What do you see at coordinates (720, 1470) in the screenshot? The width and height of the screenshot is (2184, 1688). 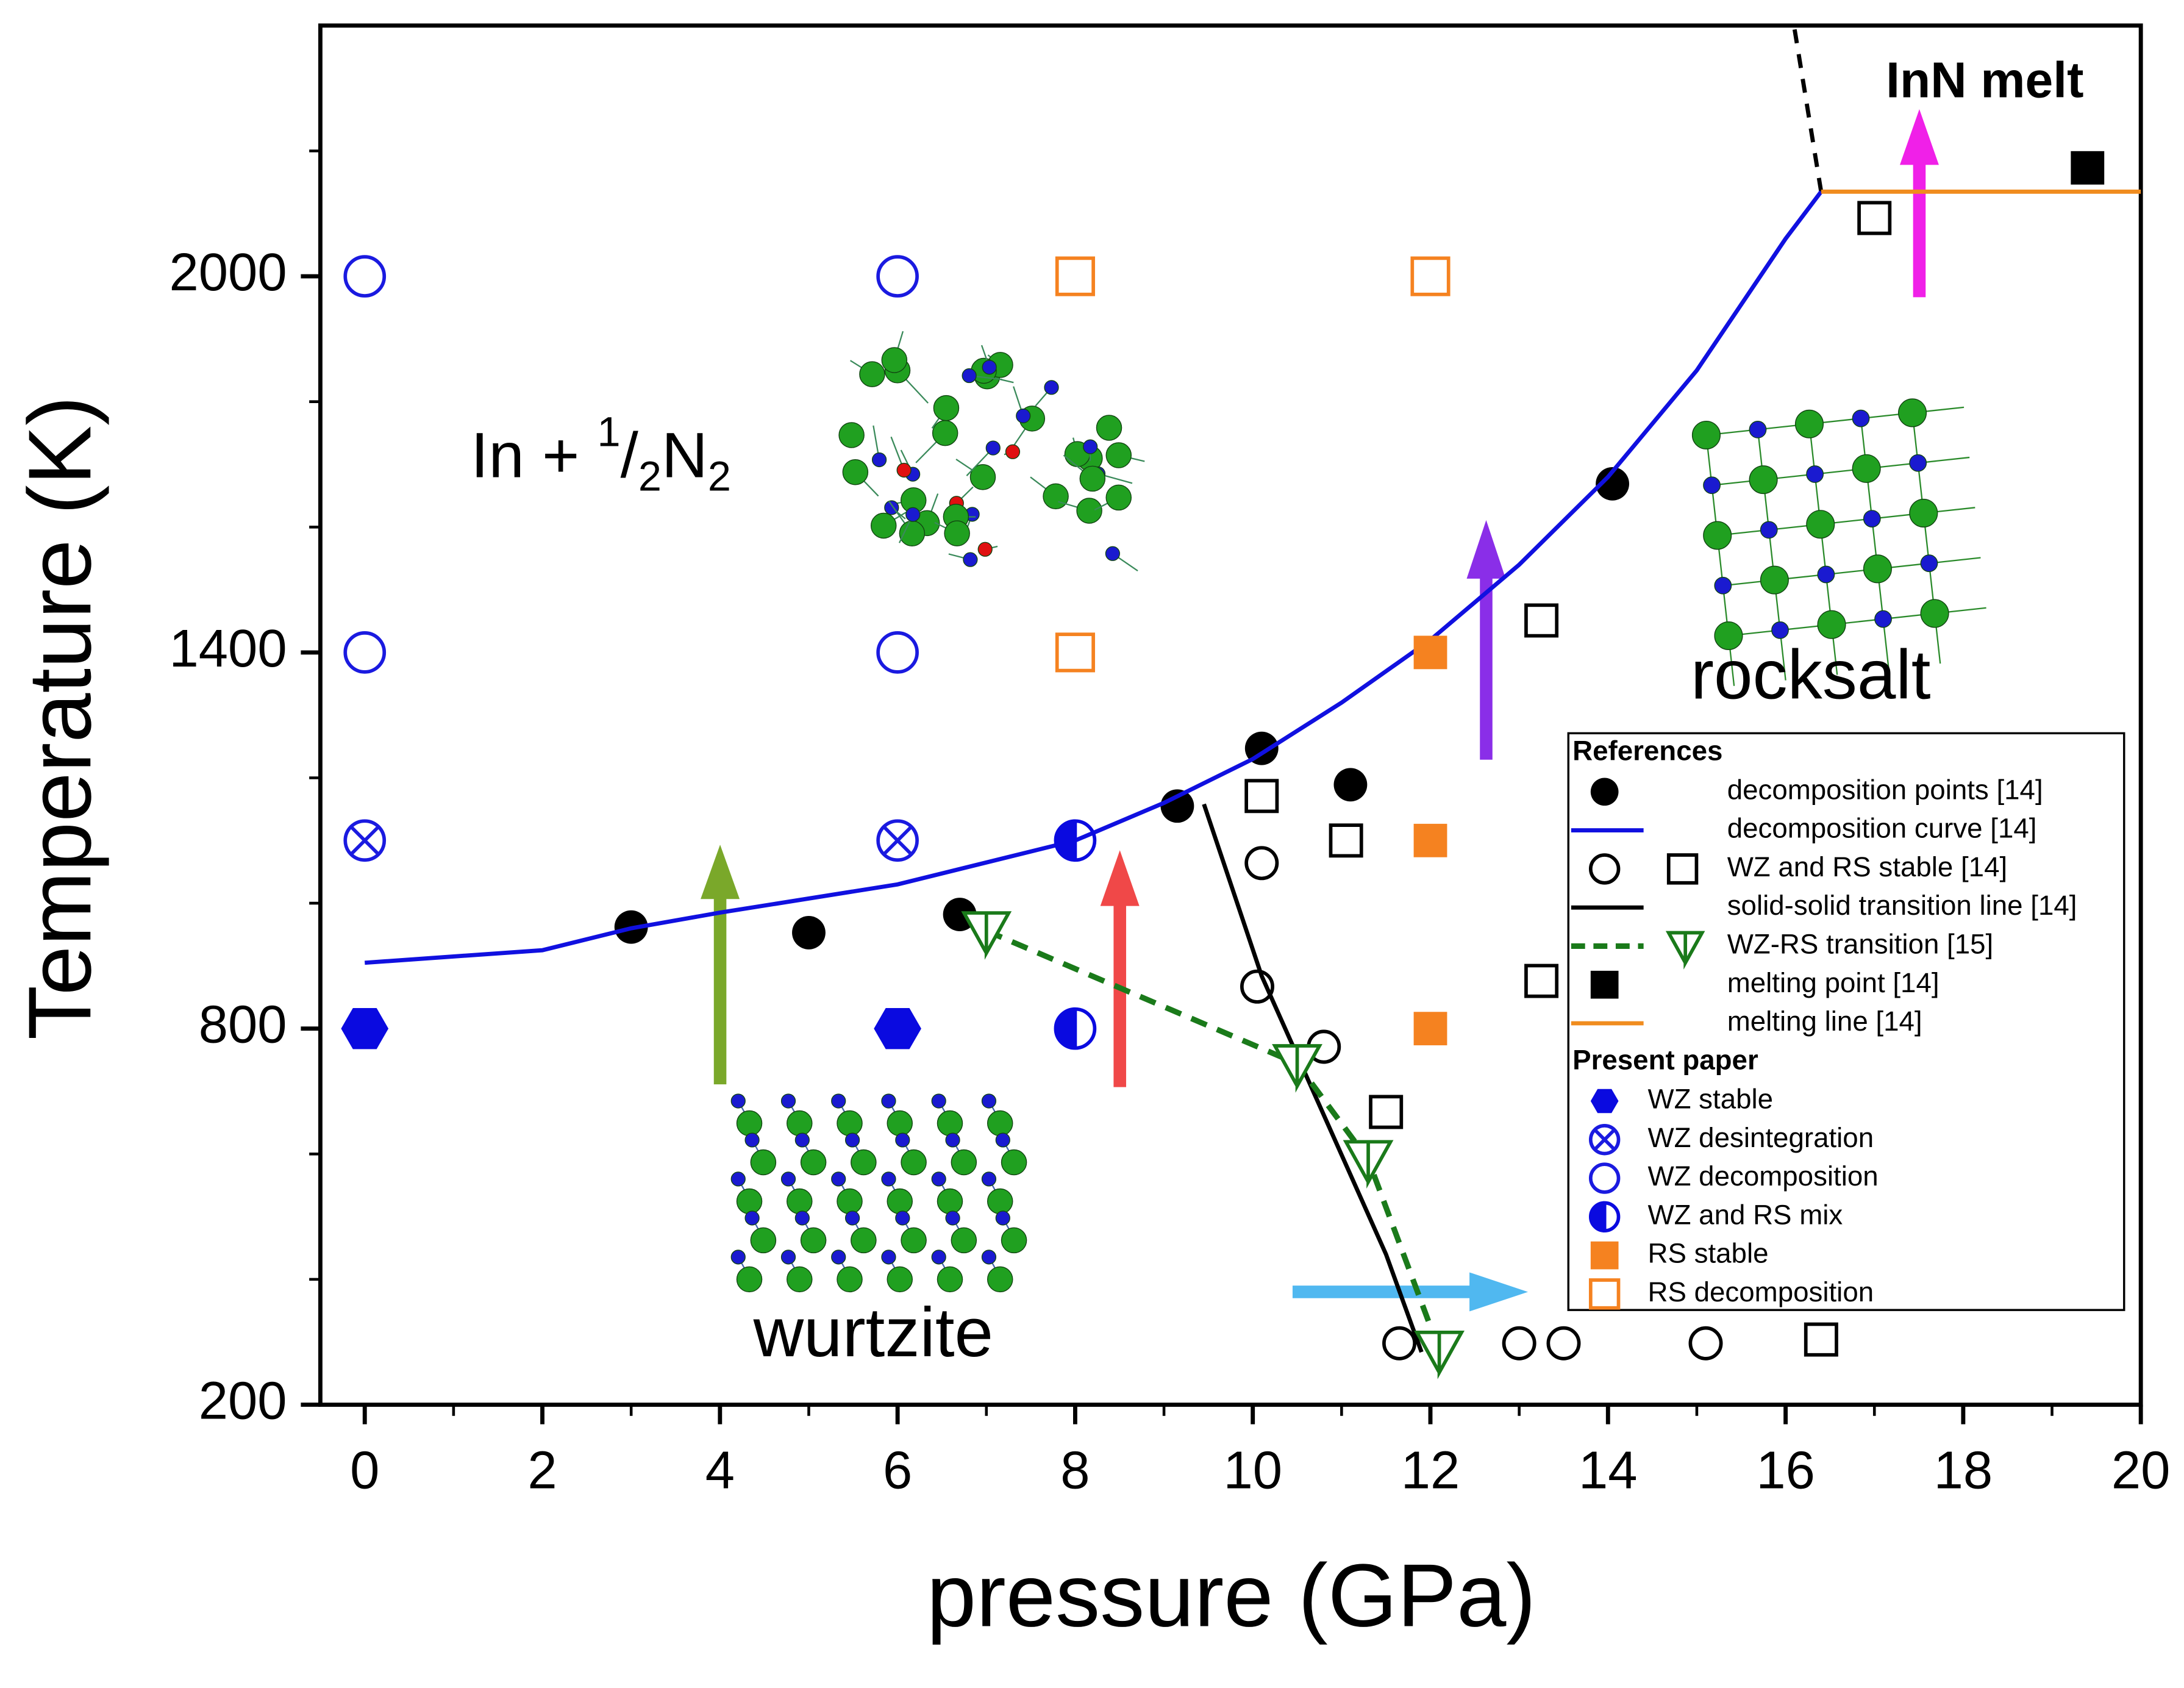 I see `x-tick-label: 4` at bounding box center [720, 1470].